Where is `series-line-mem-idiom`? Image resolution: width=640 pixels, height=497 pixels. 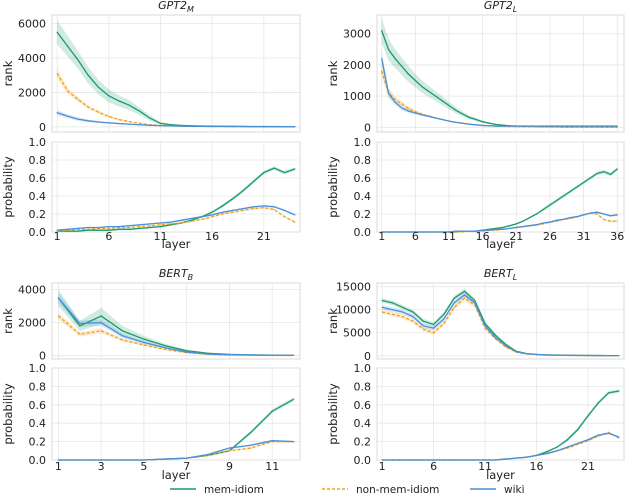
series-line-mem-idiom is located at coordinates (176, 199).